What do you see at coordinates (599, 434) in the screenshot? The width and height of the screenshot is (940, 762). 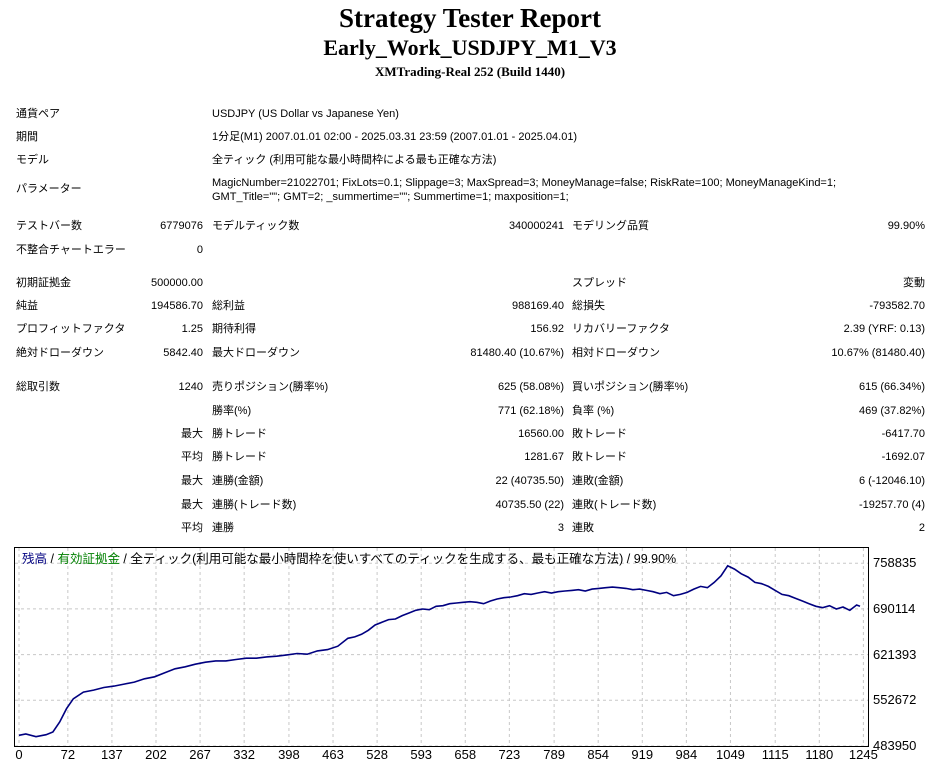 I see `largest-loss-label: 敗トレード` at bounding box center [599, 434].